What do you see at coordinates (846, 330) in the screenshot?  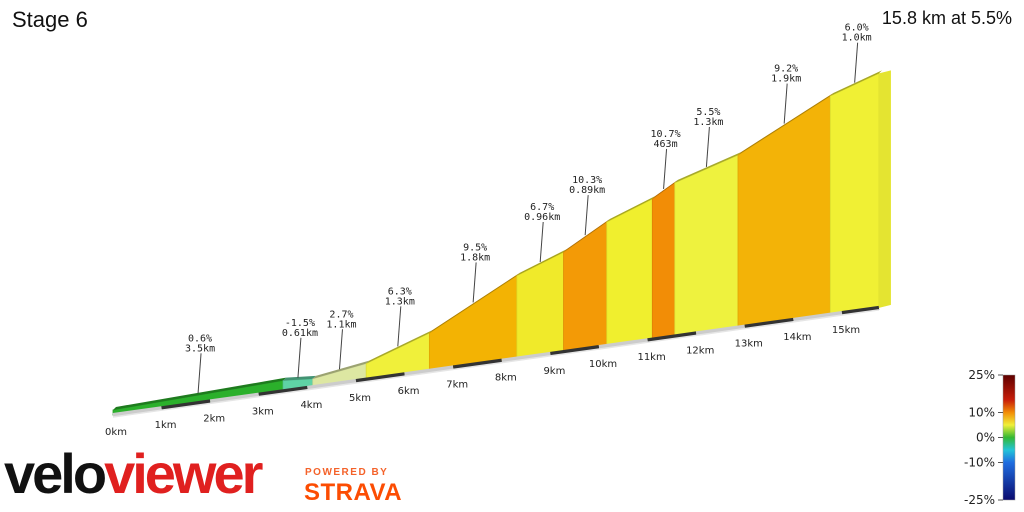 I see `x-tick-label: 15km` at bounding box center [846, 330].